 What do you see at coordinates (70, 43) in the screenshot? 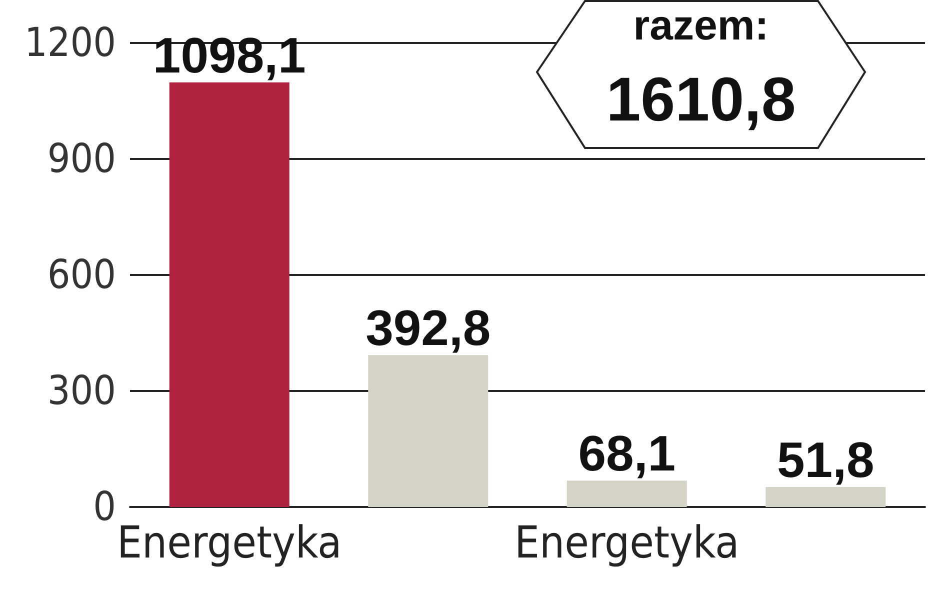
I see `y-tick-label: 1200` at bounding box center [70, 43].